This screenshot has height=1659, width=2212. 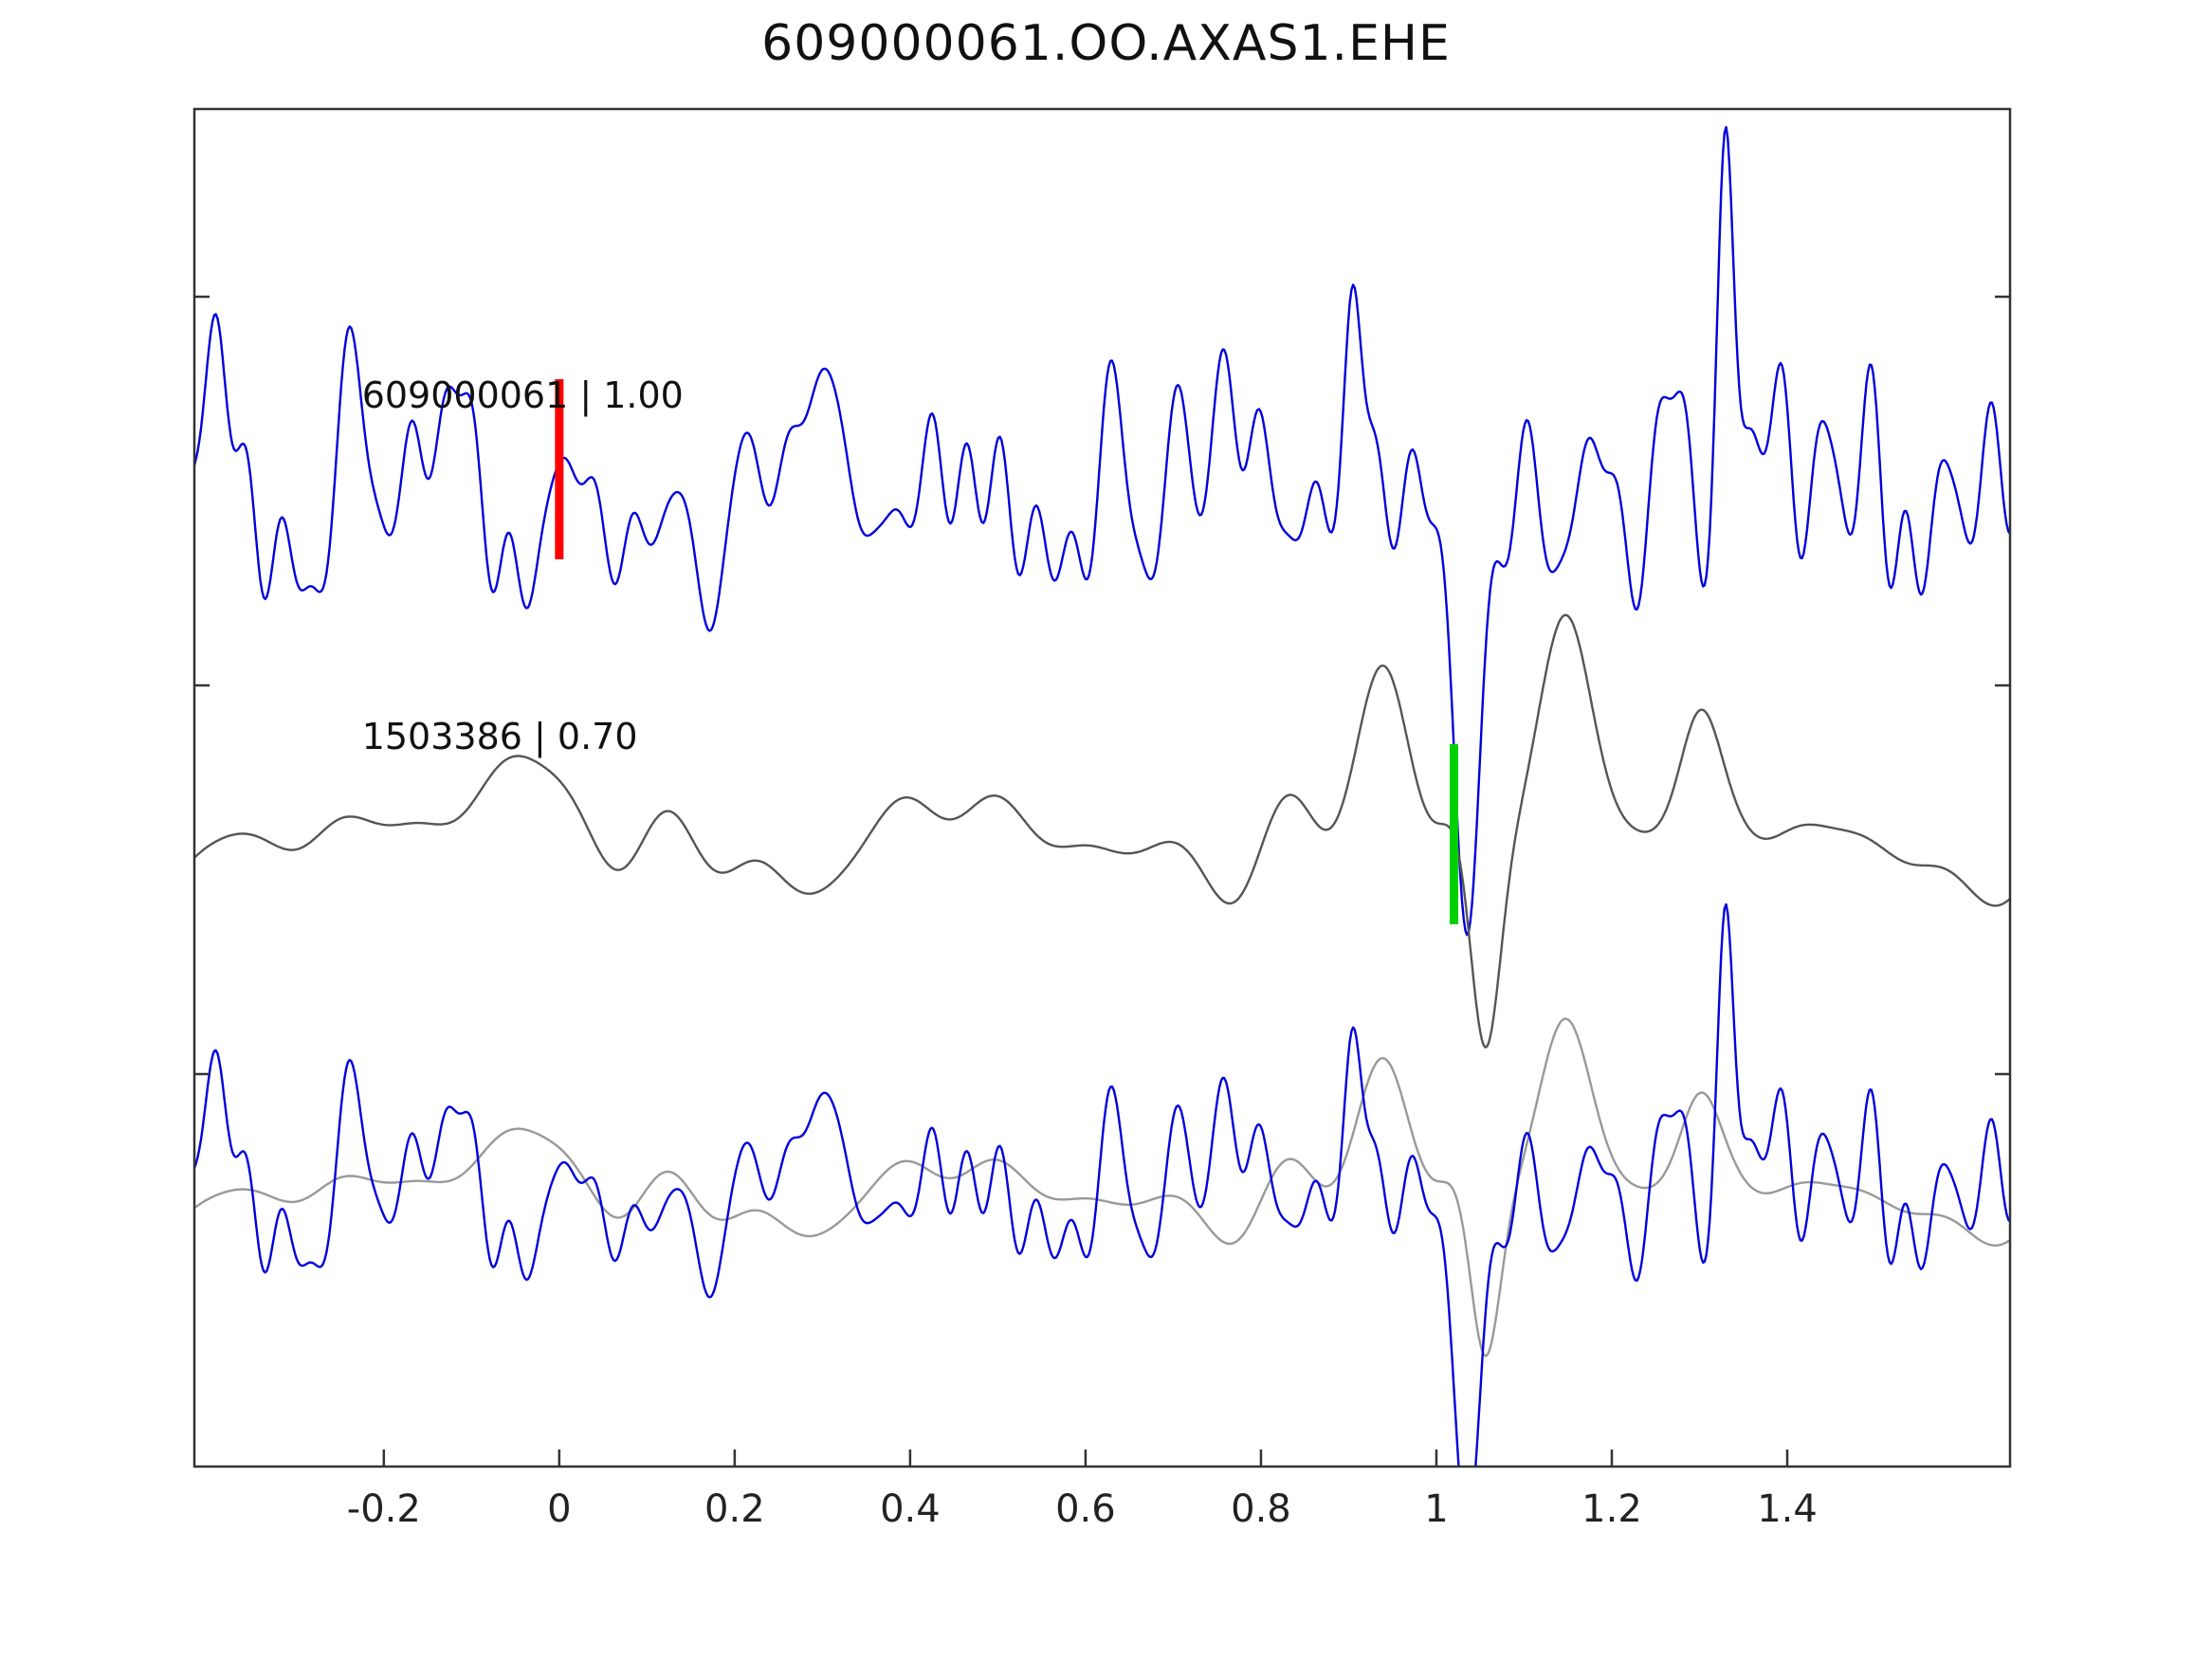 I want to click on x-tick-label: 0.8, so click(x=1261, y=1509).